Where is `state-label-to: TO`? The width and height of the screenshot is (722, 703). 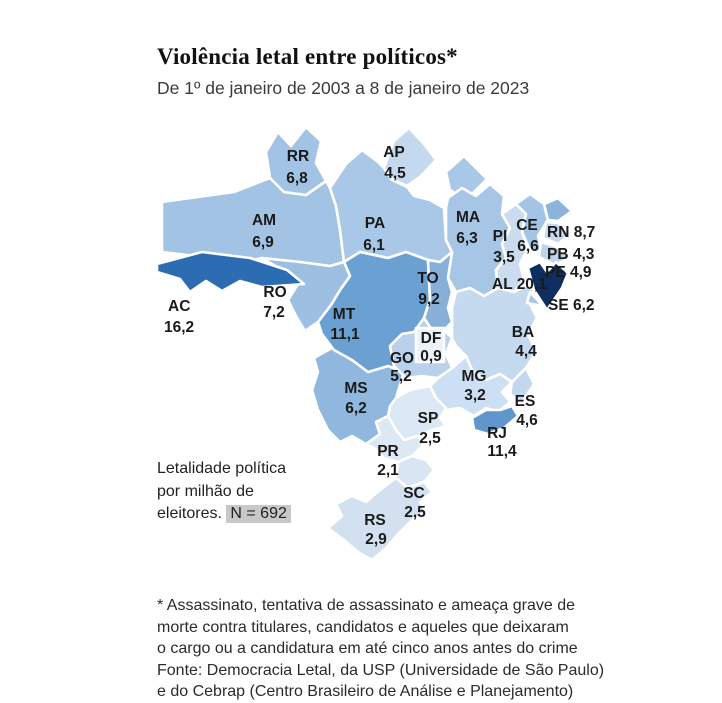 state-label-to: TO is located at coordinates (427, 278).